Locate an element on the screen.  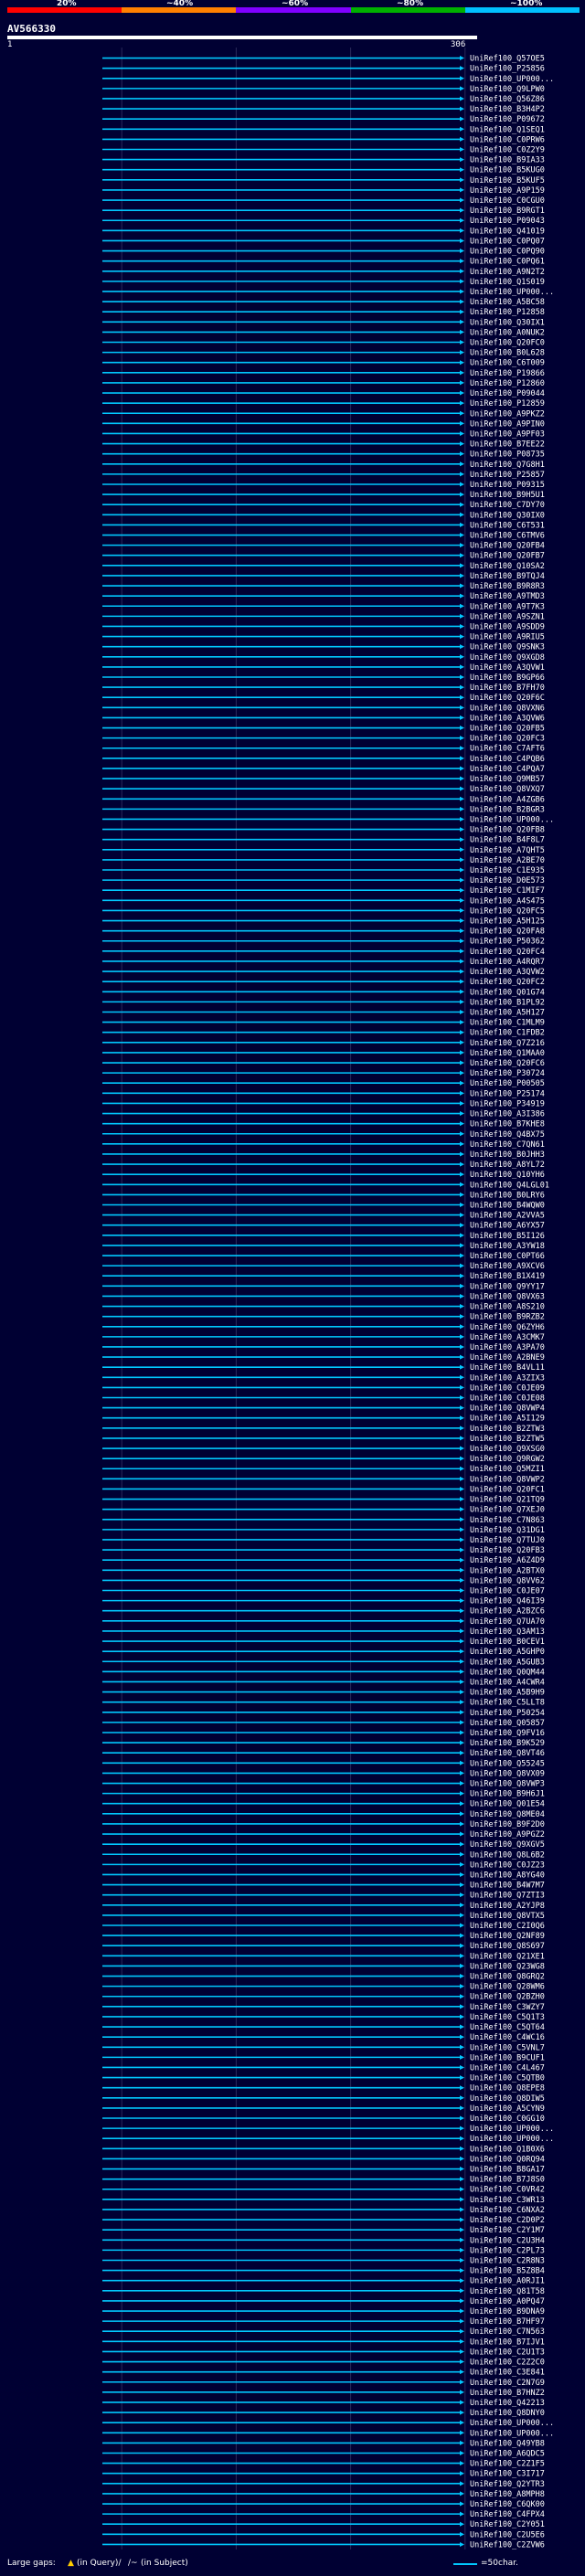
hit-label: UniRef100_Q2BZH0 is located at coordinates (508, 1997).